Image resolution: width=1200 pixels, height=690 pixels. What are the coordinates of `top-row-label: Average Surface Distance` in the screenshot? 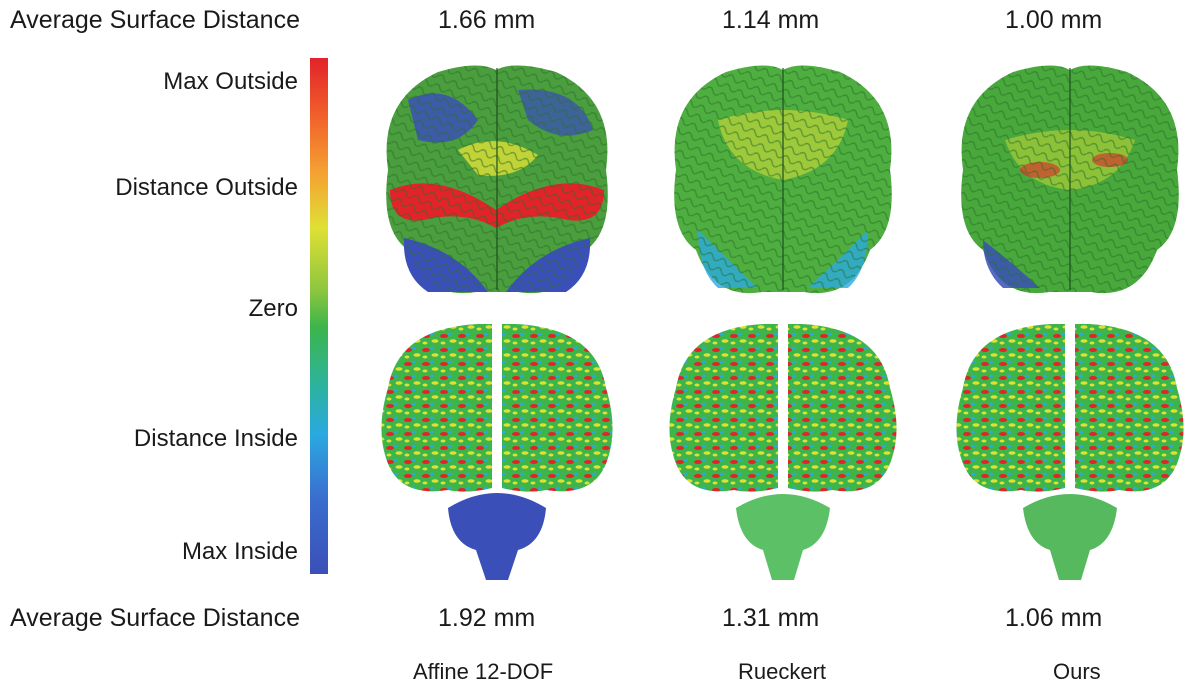 It's located at (155, 20).